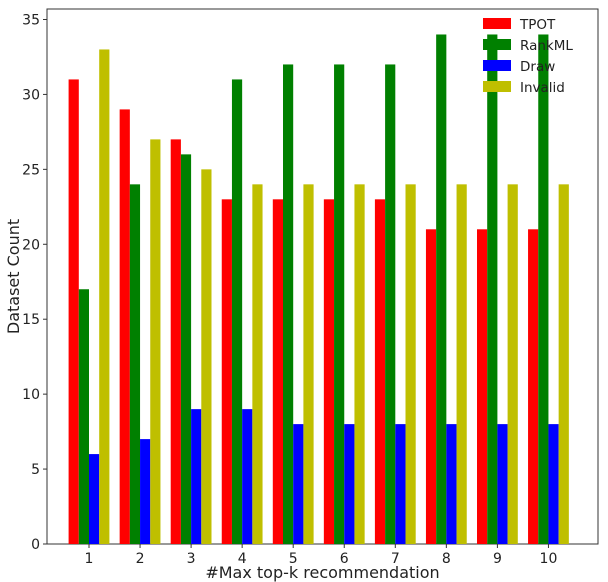 Image resolution: width=608 pixels, height=582 pixels. What do you see at coordinates (31, 20) in the screenshot?
I see `y-tick-label: 35` at bounding box center [31, 20].